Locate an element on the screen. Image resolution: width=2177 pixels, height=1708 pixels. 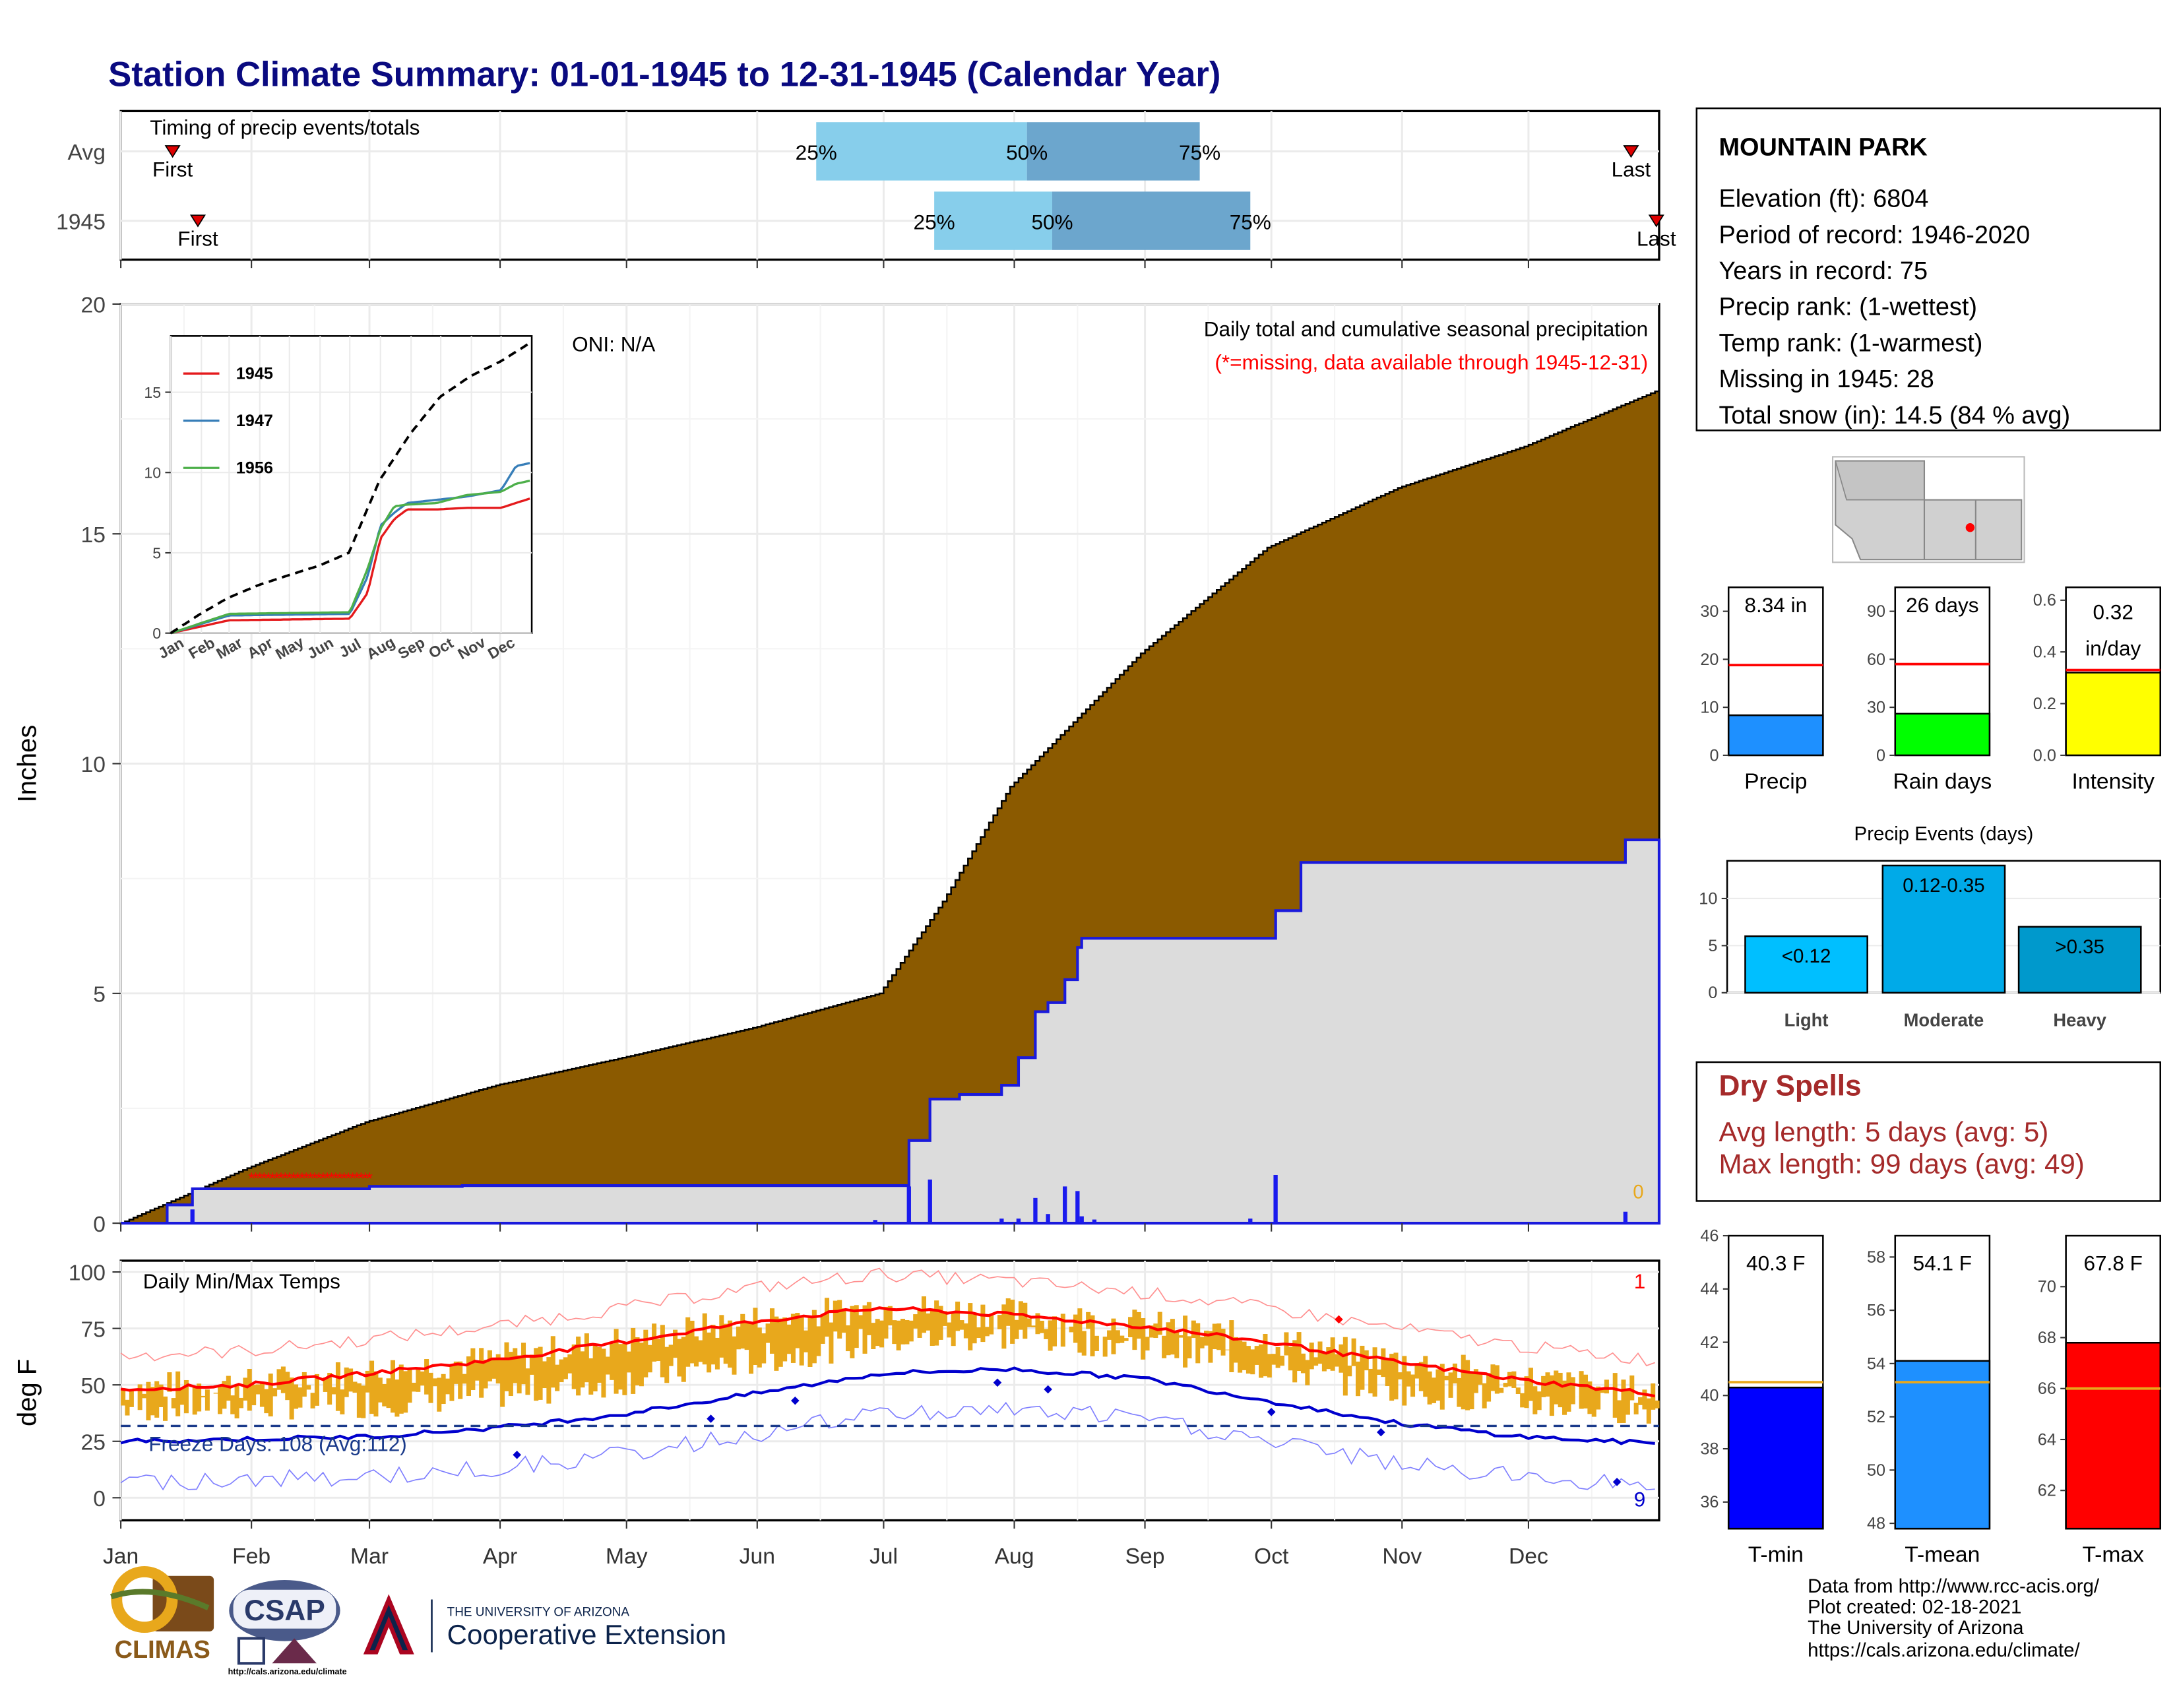
temp-y-tick-label: 25 is located at coordinates (93, 1442).